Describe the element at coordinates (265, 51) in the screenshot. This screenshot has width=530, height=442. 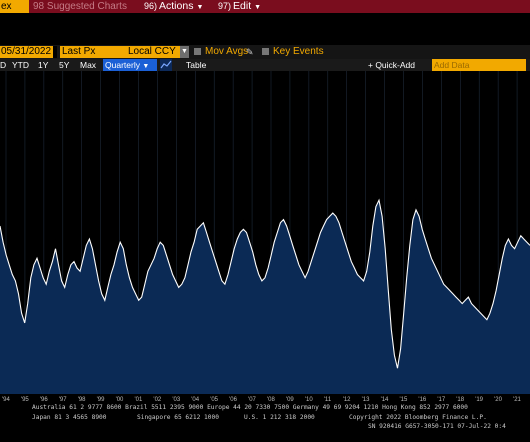
I see `key-events-checkbox` at that location.